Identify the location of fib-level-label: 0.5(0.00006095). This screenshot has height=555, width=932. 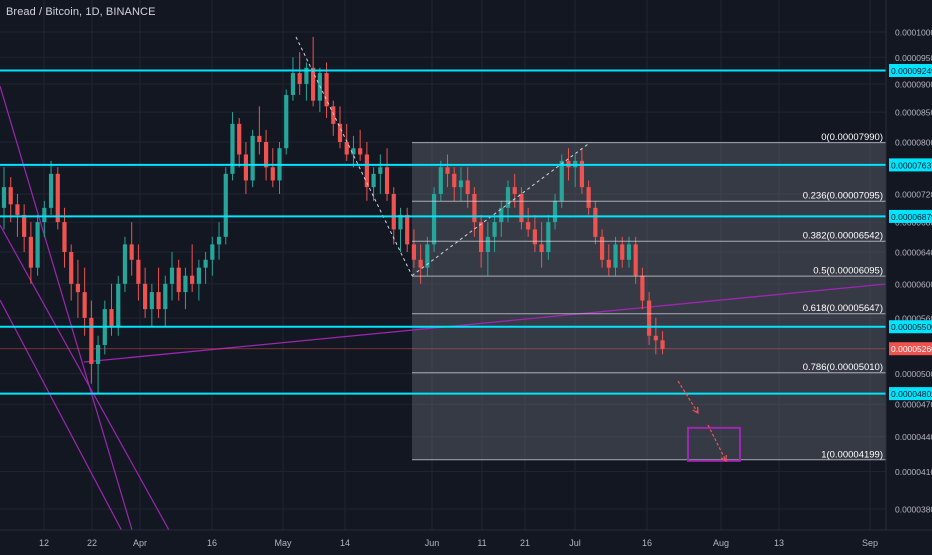
(848, 271).